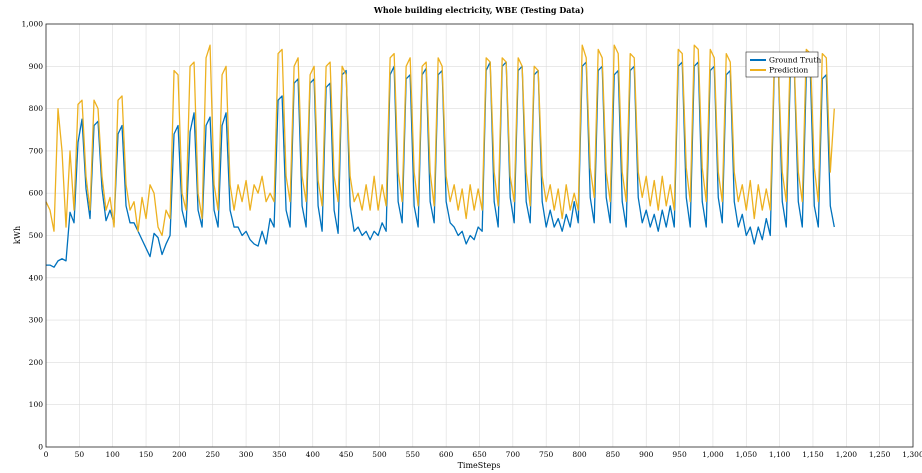 This screenshot has width=922, height=473. Describe the element at coordinates (646, 454) in the screenshot. I see `x-tick-label: 900` at that location.